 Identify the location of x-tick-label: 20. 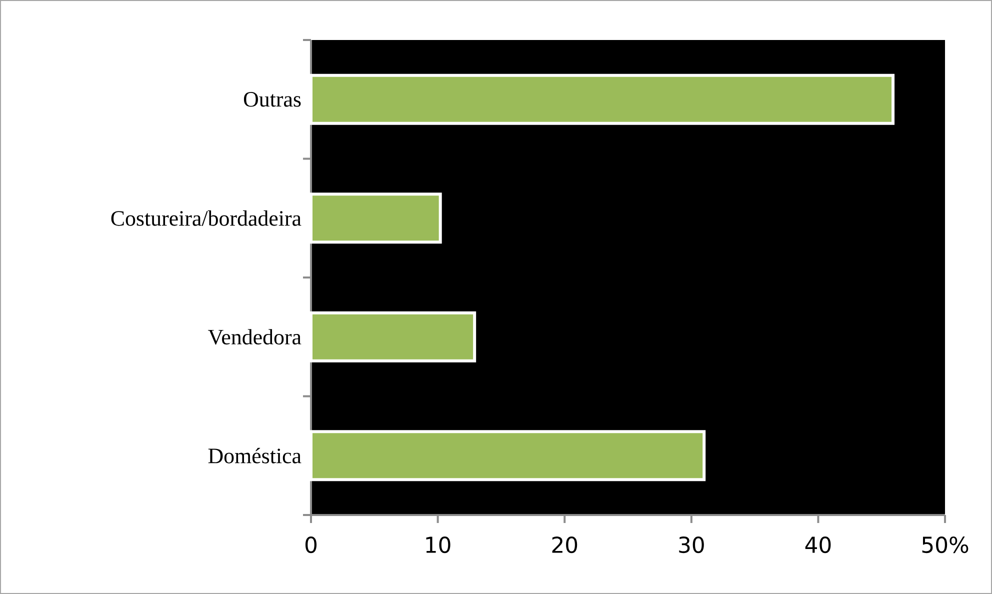
(565, 545).